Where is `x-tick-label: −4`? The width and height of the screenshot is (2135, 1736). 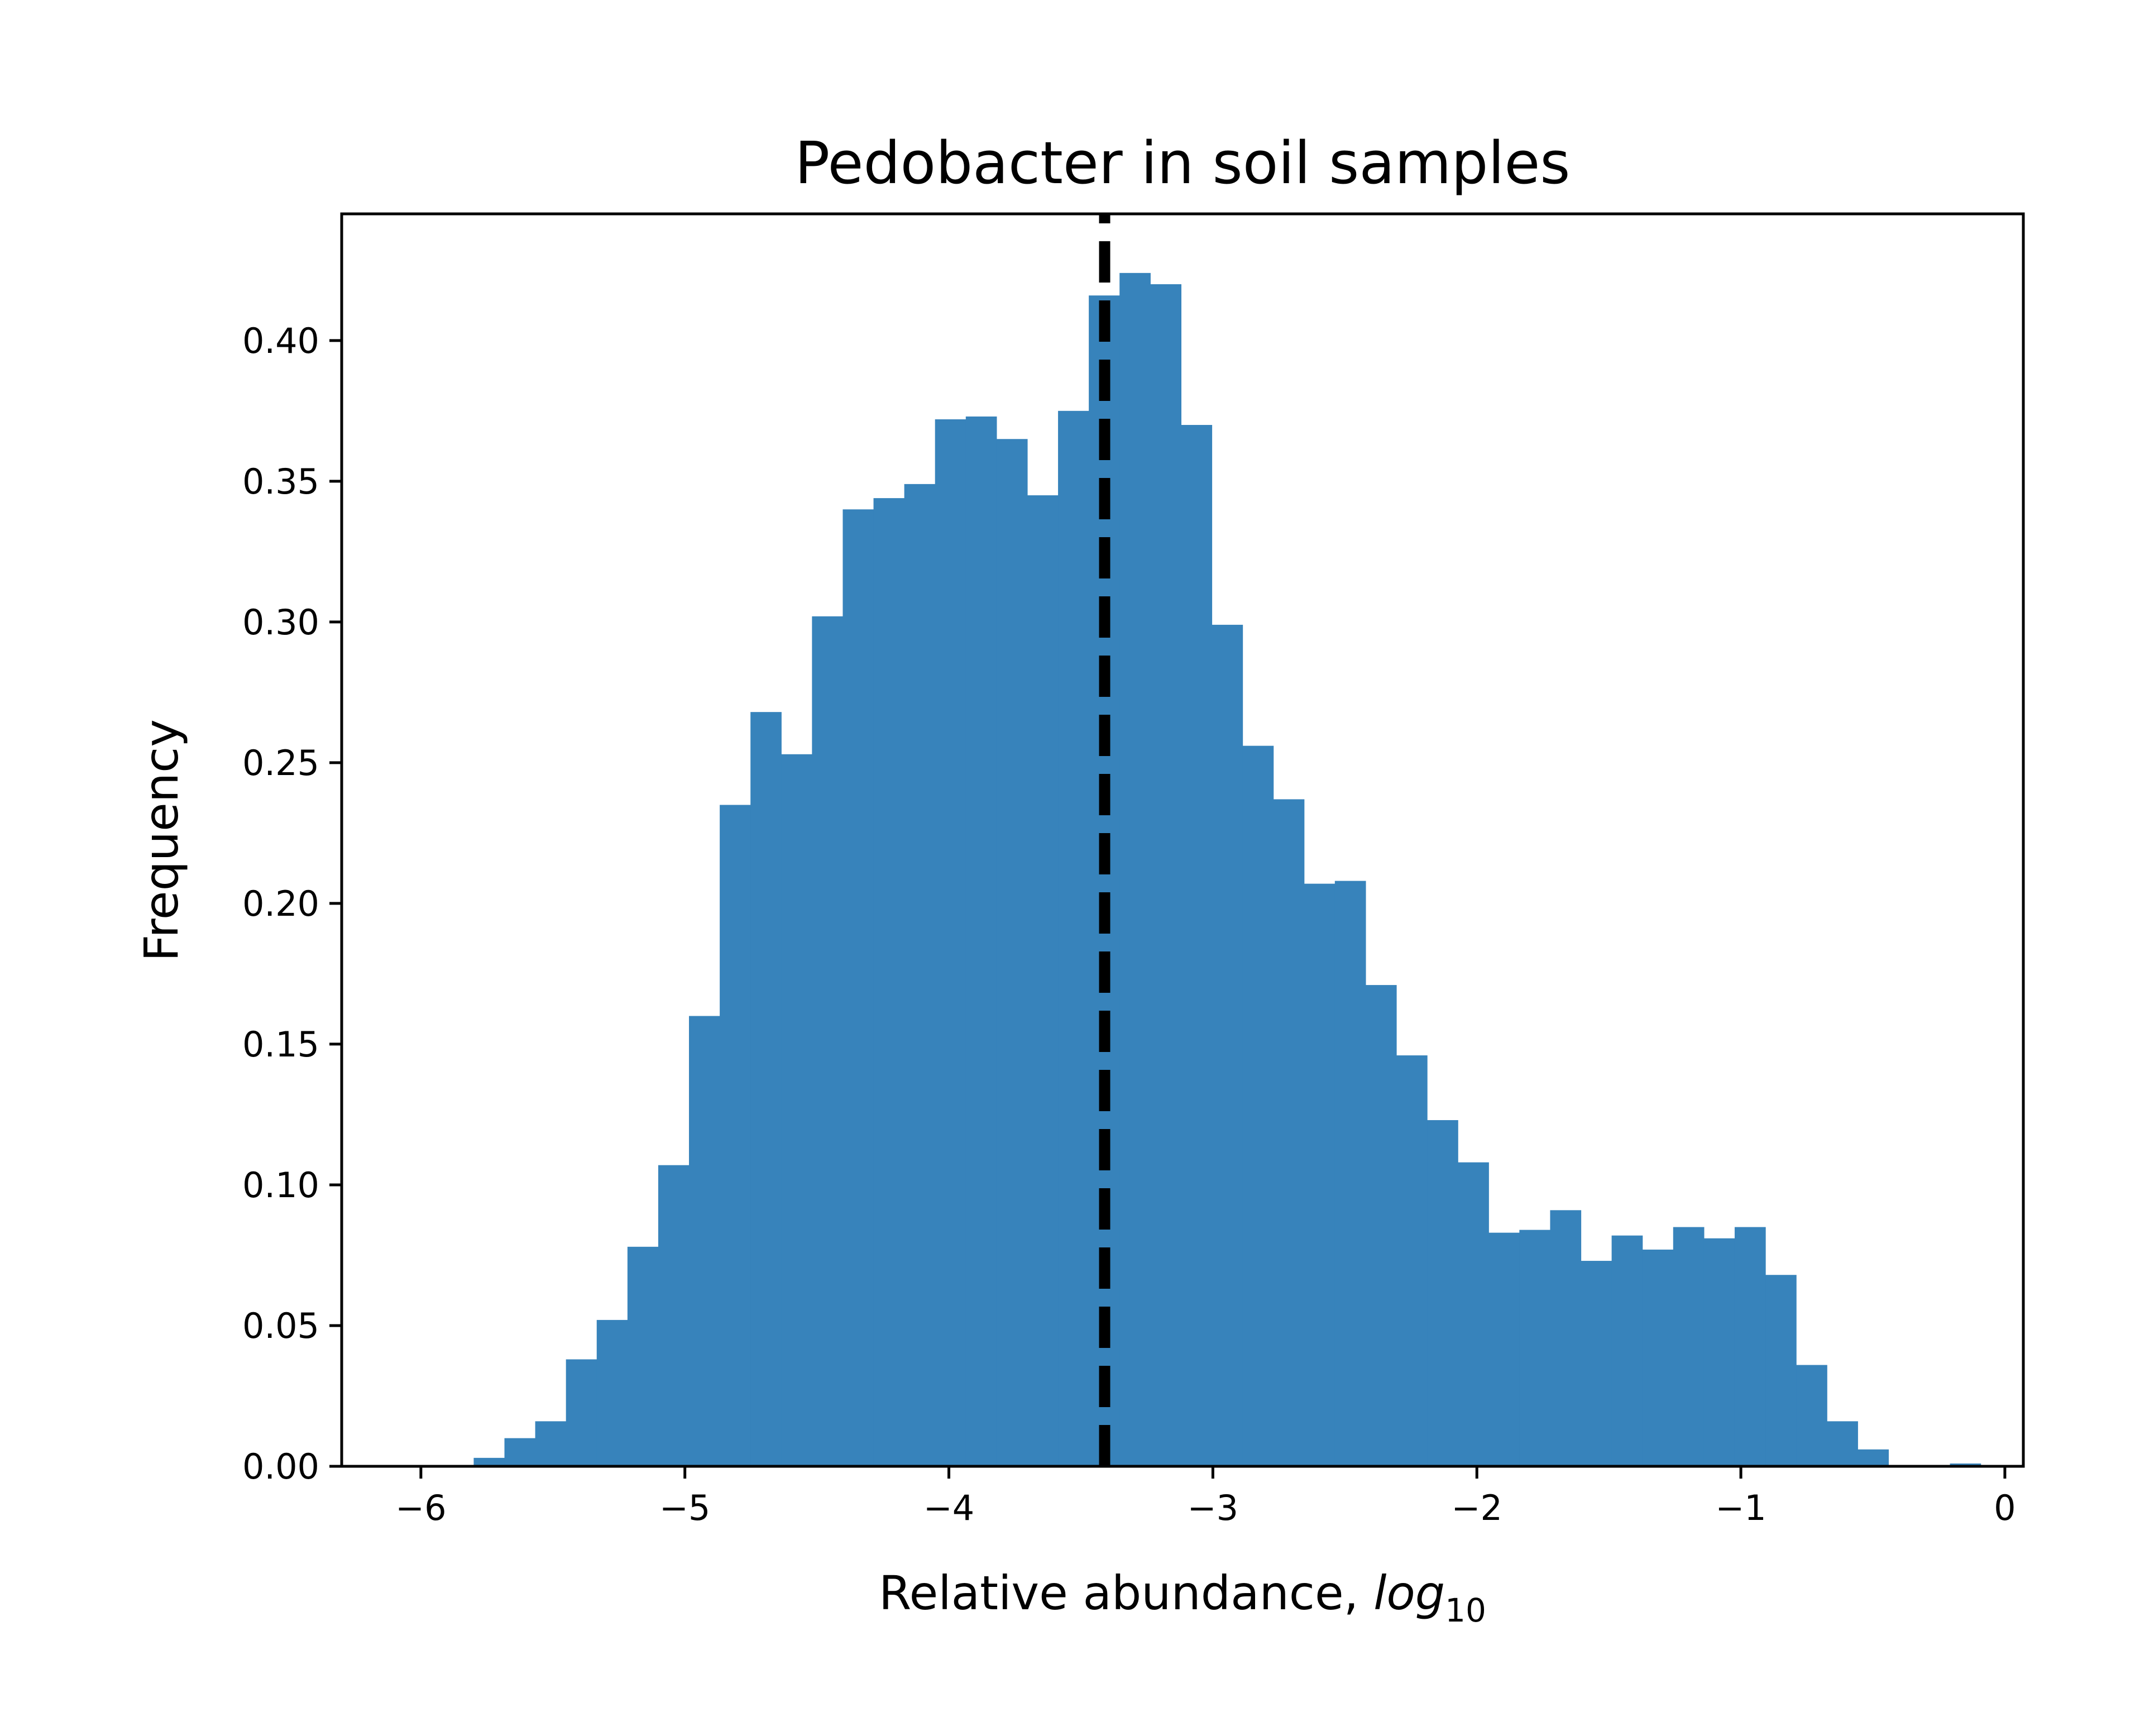
x-tick-label: −4 is located at coordinates (948, 1508).